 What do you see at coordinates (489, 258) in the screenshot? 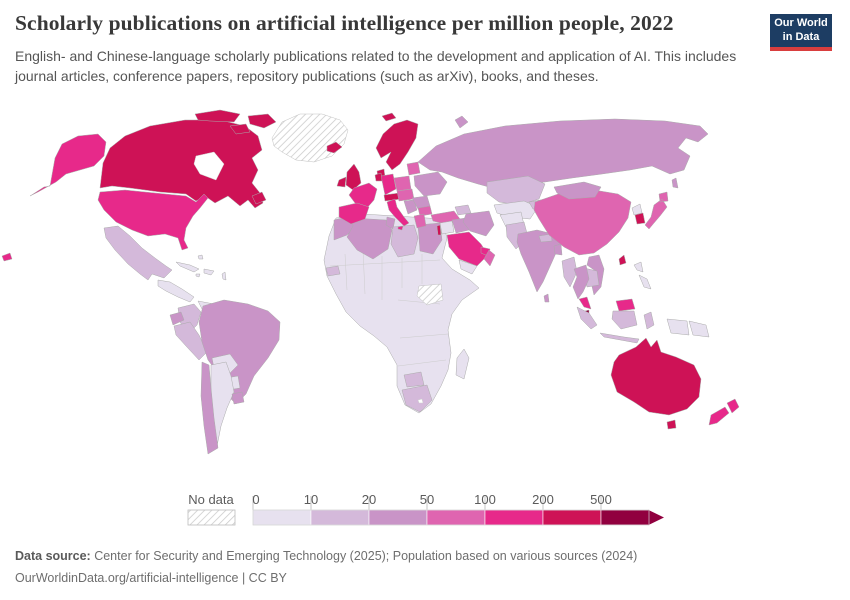
I see `country-oman` at bounding box center [489, 258].